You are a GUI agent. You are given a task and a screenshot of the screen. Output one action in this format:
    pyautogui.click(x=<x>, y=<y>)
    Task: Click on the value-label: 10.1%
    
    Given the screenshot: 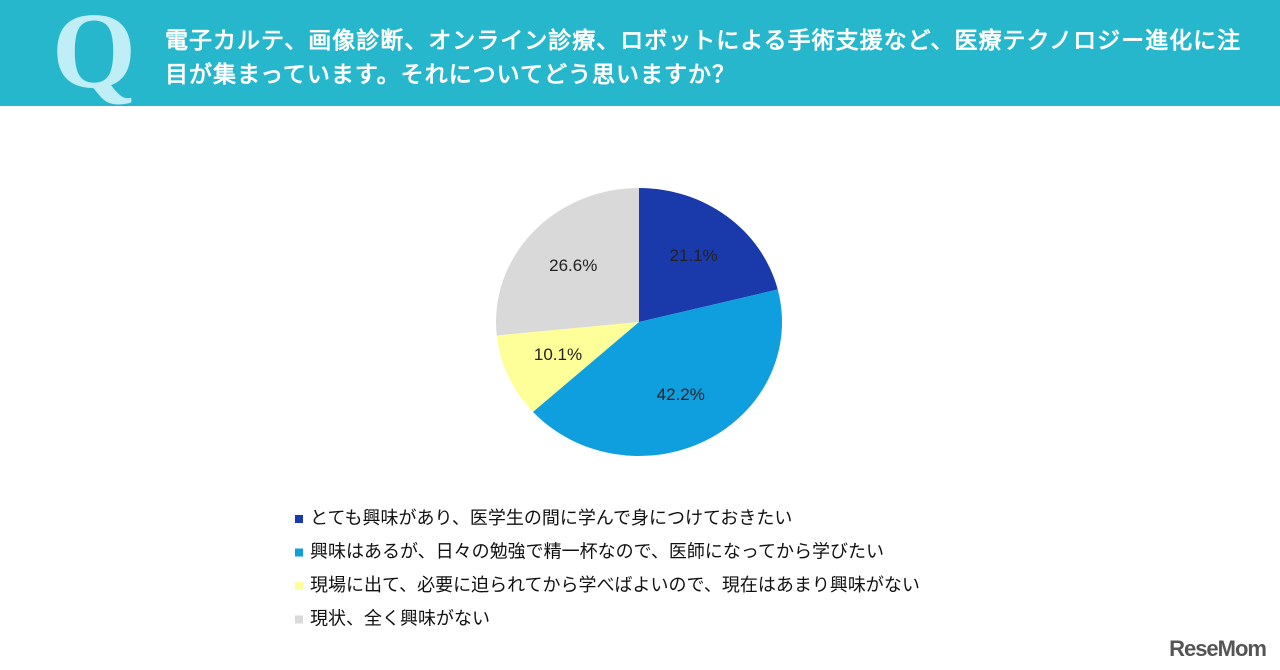 What is the action you would take?
    pyautogui.click(x=558, y=354)
    